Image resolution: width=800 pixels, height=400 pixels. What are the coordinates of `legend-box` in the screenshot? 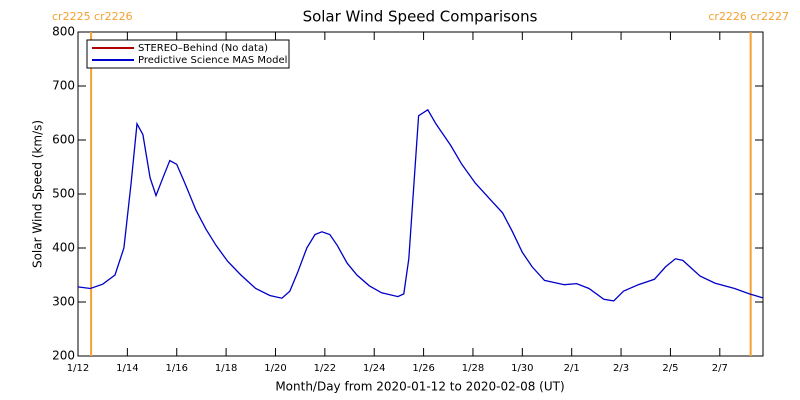 It's located at (188, 54).